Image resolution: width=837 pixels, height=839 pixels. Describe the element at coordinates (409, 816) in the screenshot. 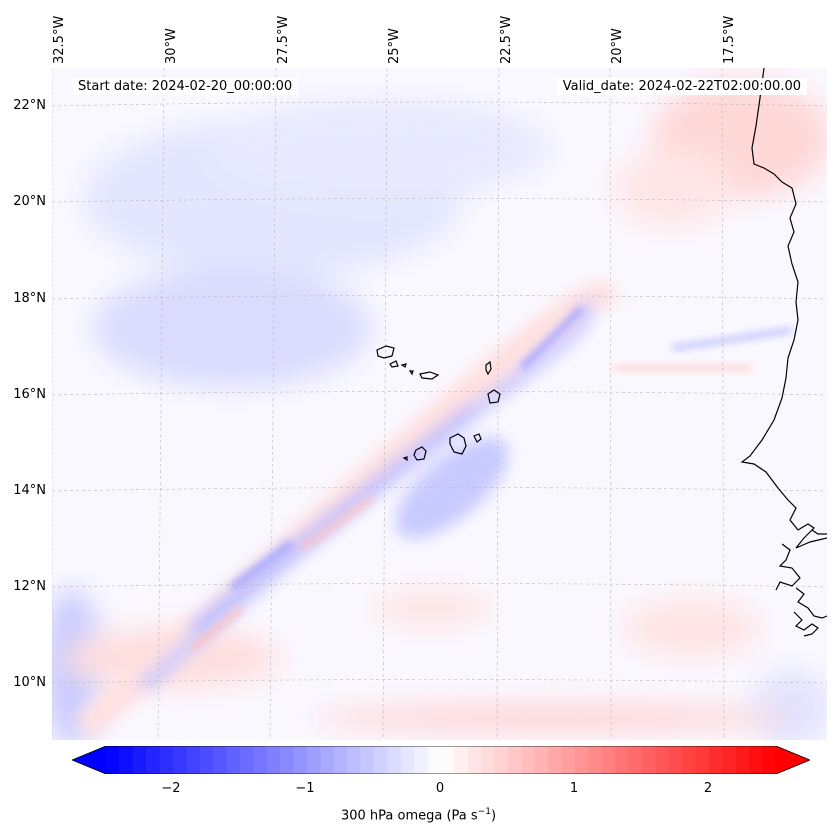

I see `colorbar-label-text: 300 hPa omega (Pa s` at that location.